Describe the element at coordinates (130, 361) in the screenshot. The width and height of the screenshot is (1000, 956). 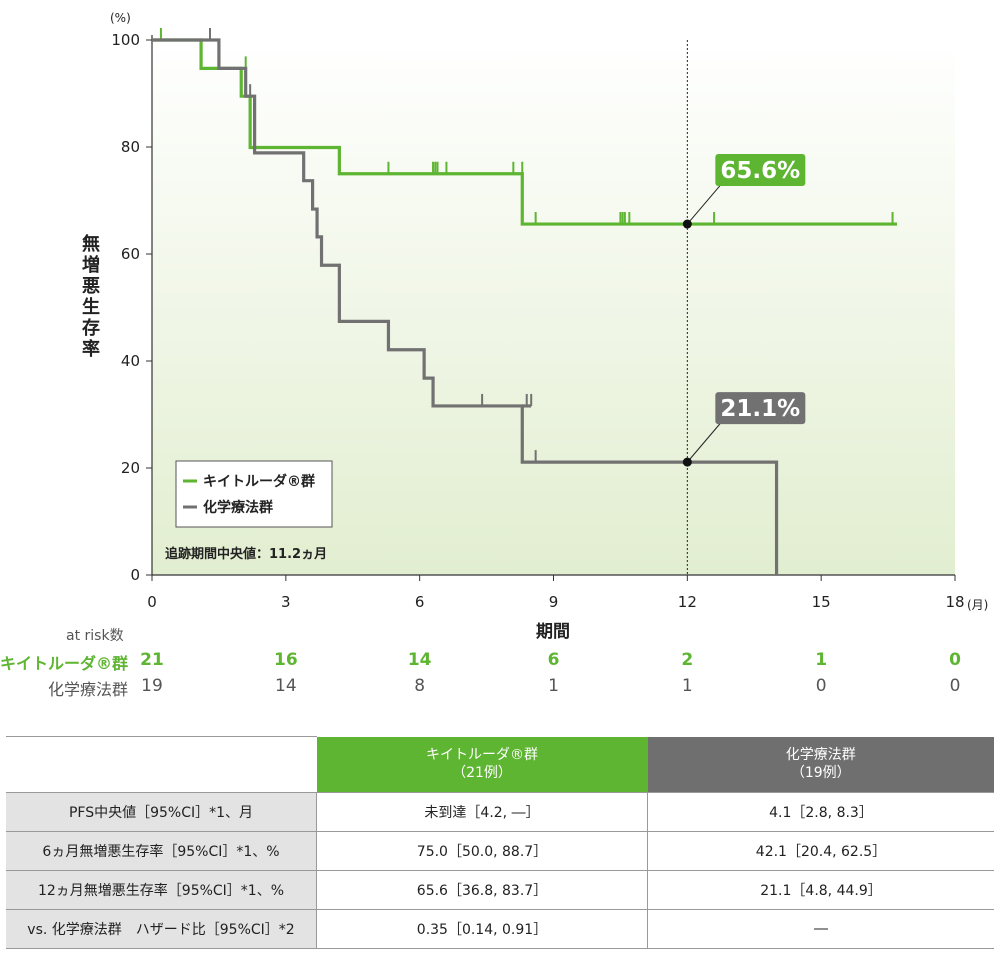
I see `y-tick-label: 40` at that location.